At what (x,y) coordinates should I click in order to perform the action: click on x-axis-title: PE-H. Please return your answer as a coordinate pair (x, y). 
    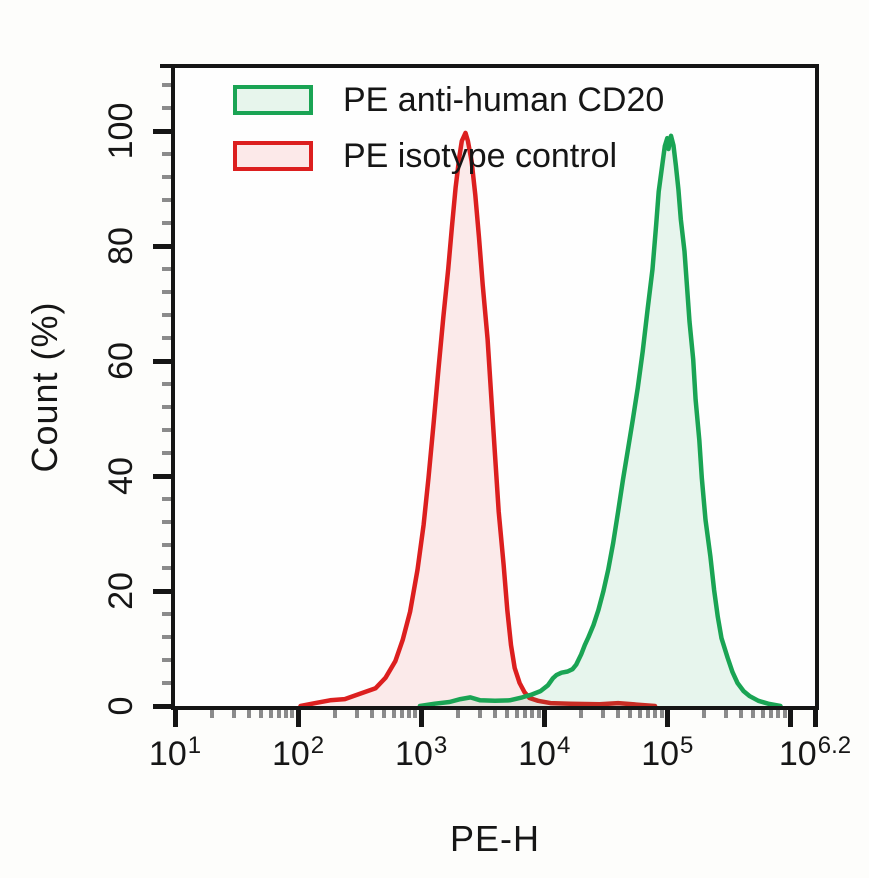
    Looking at the image, I should click on (495, 838).